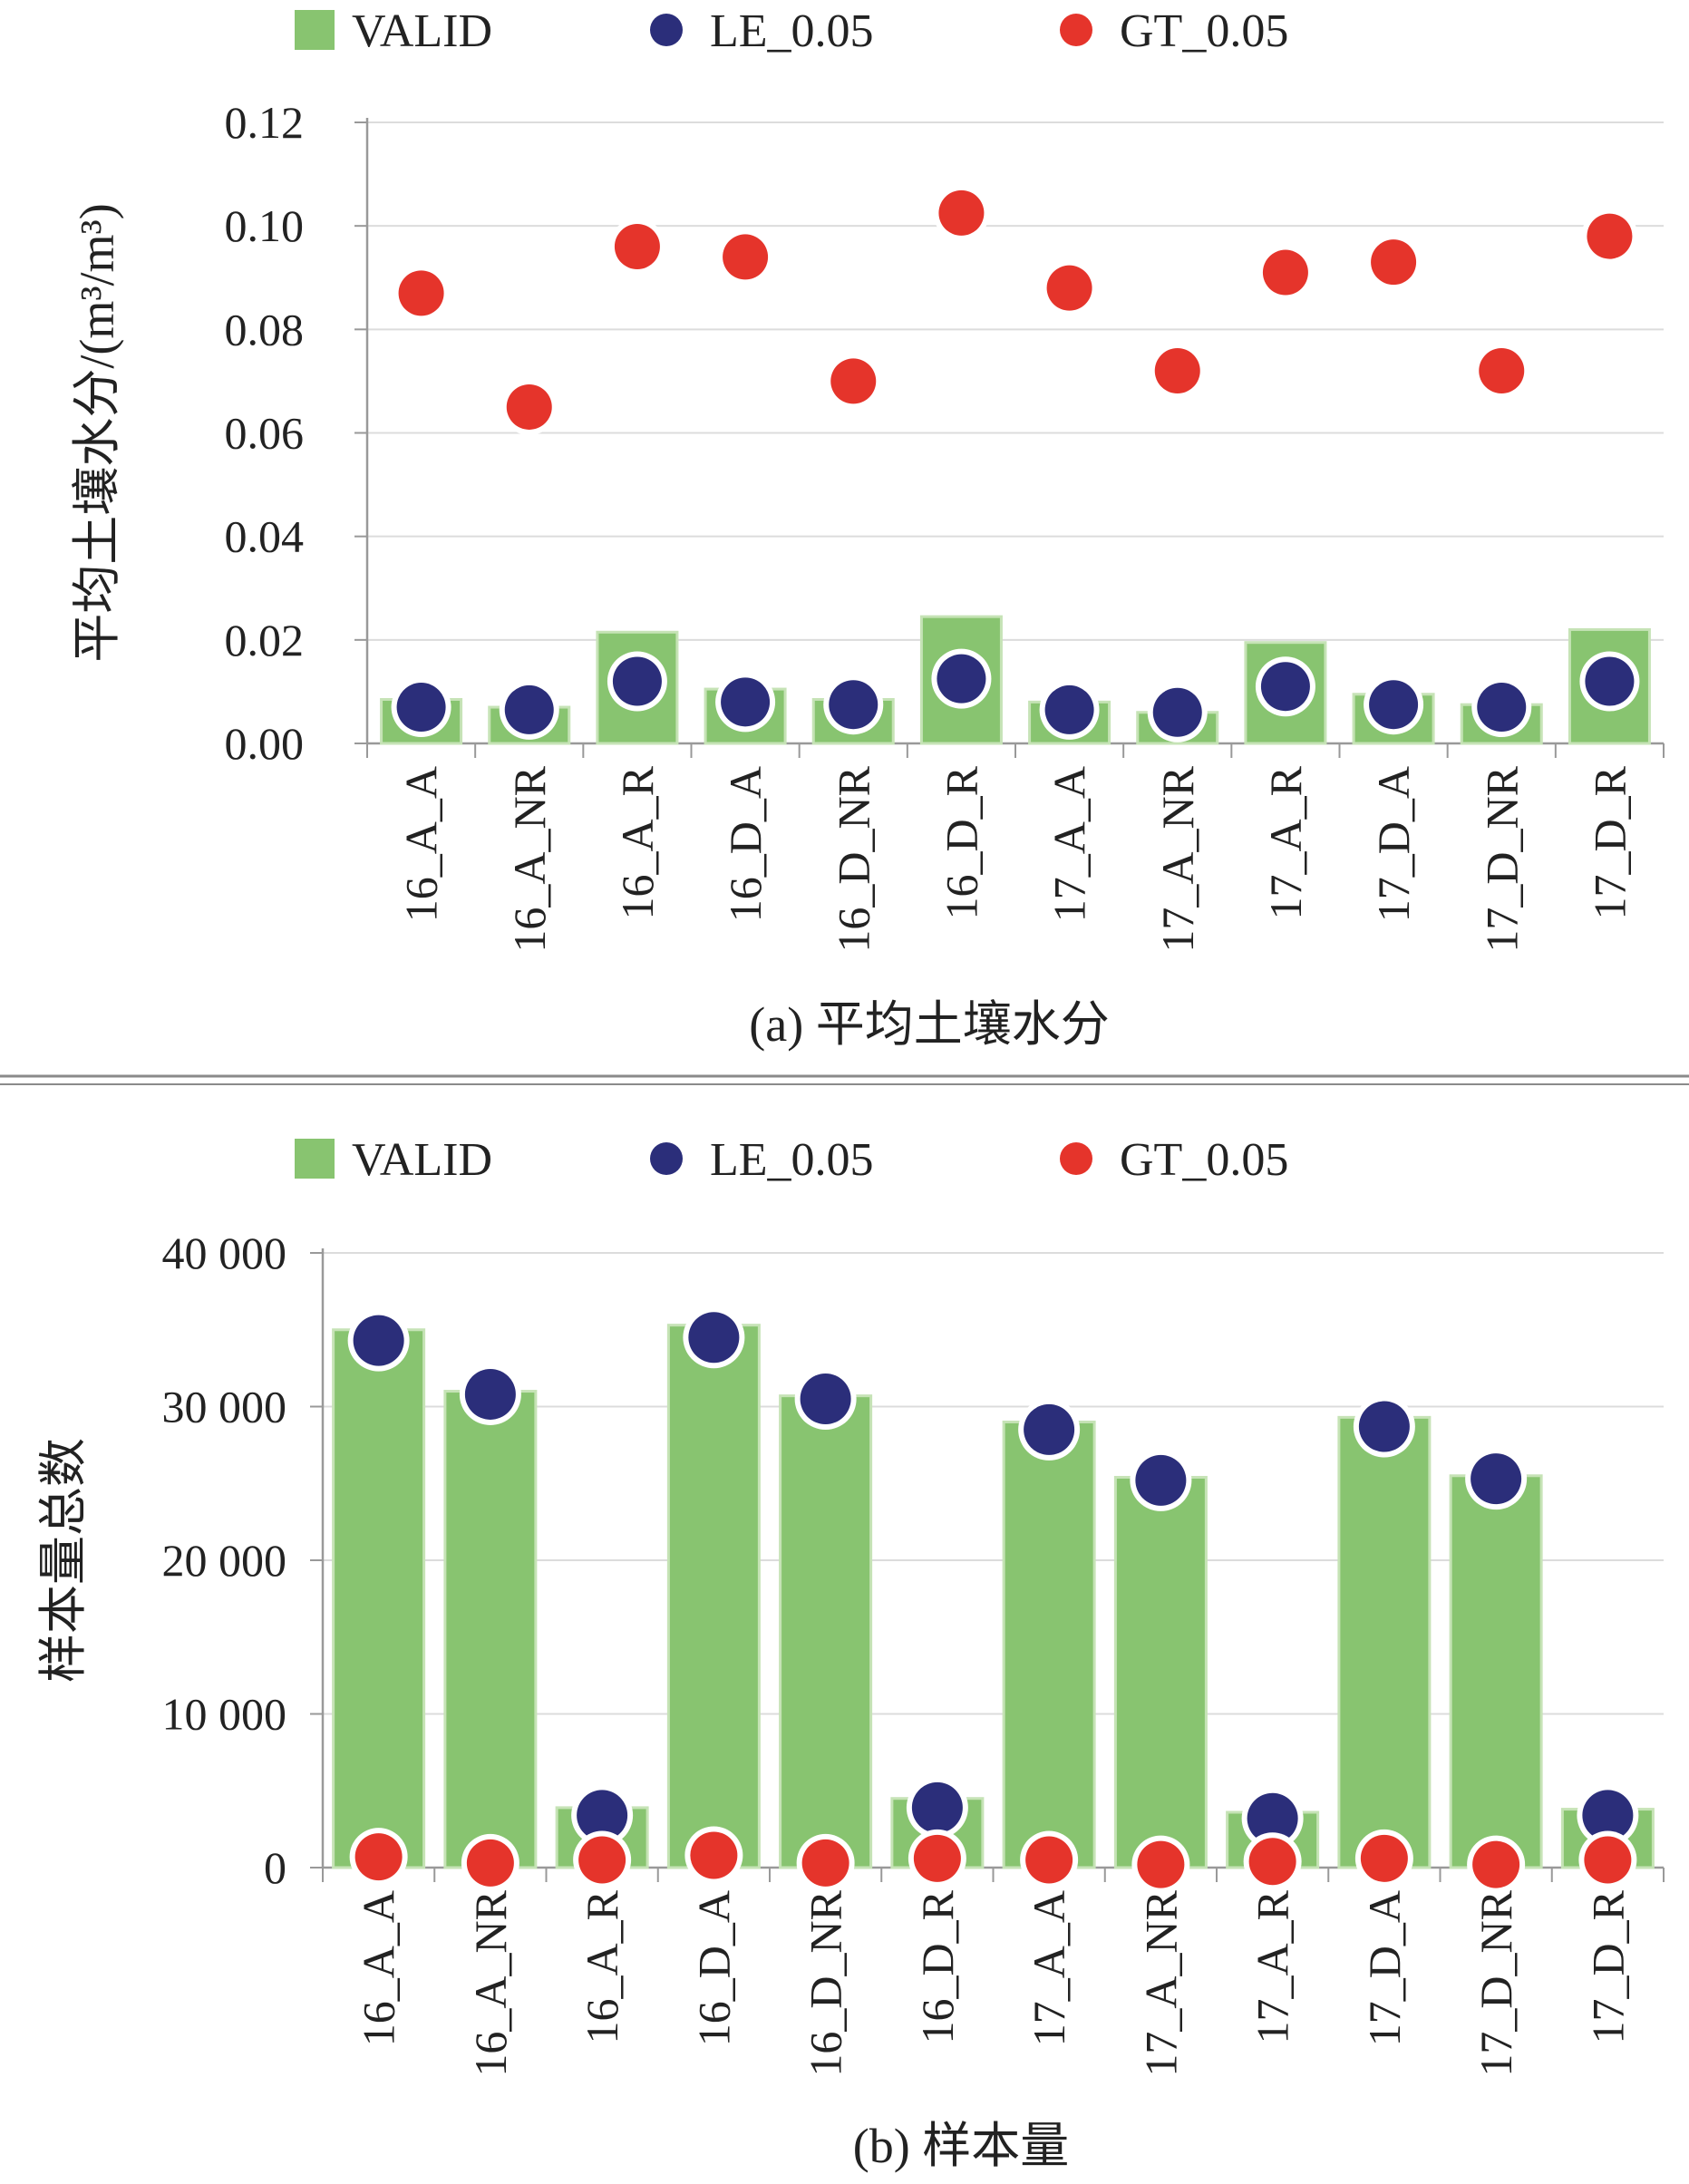  I want to click on point-gt-17_D_R, so click(1610, 236).